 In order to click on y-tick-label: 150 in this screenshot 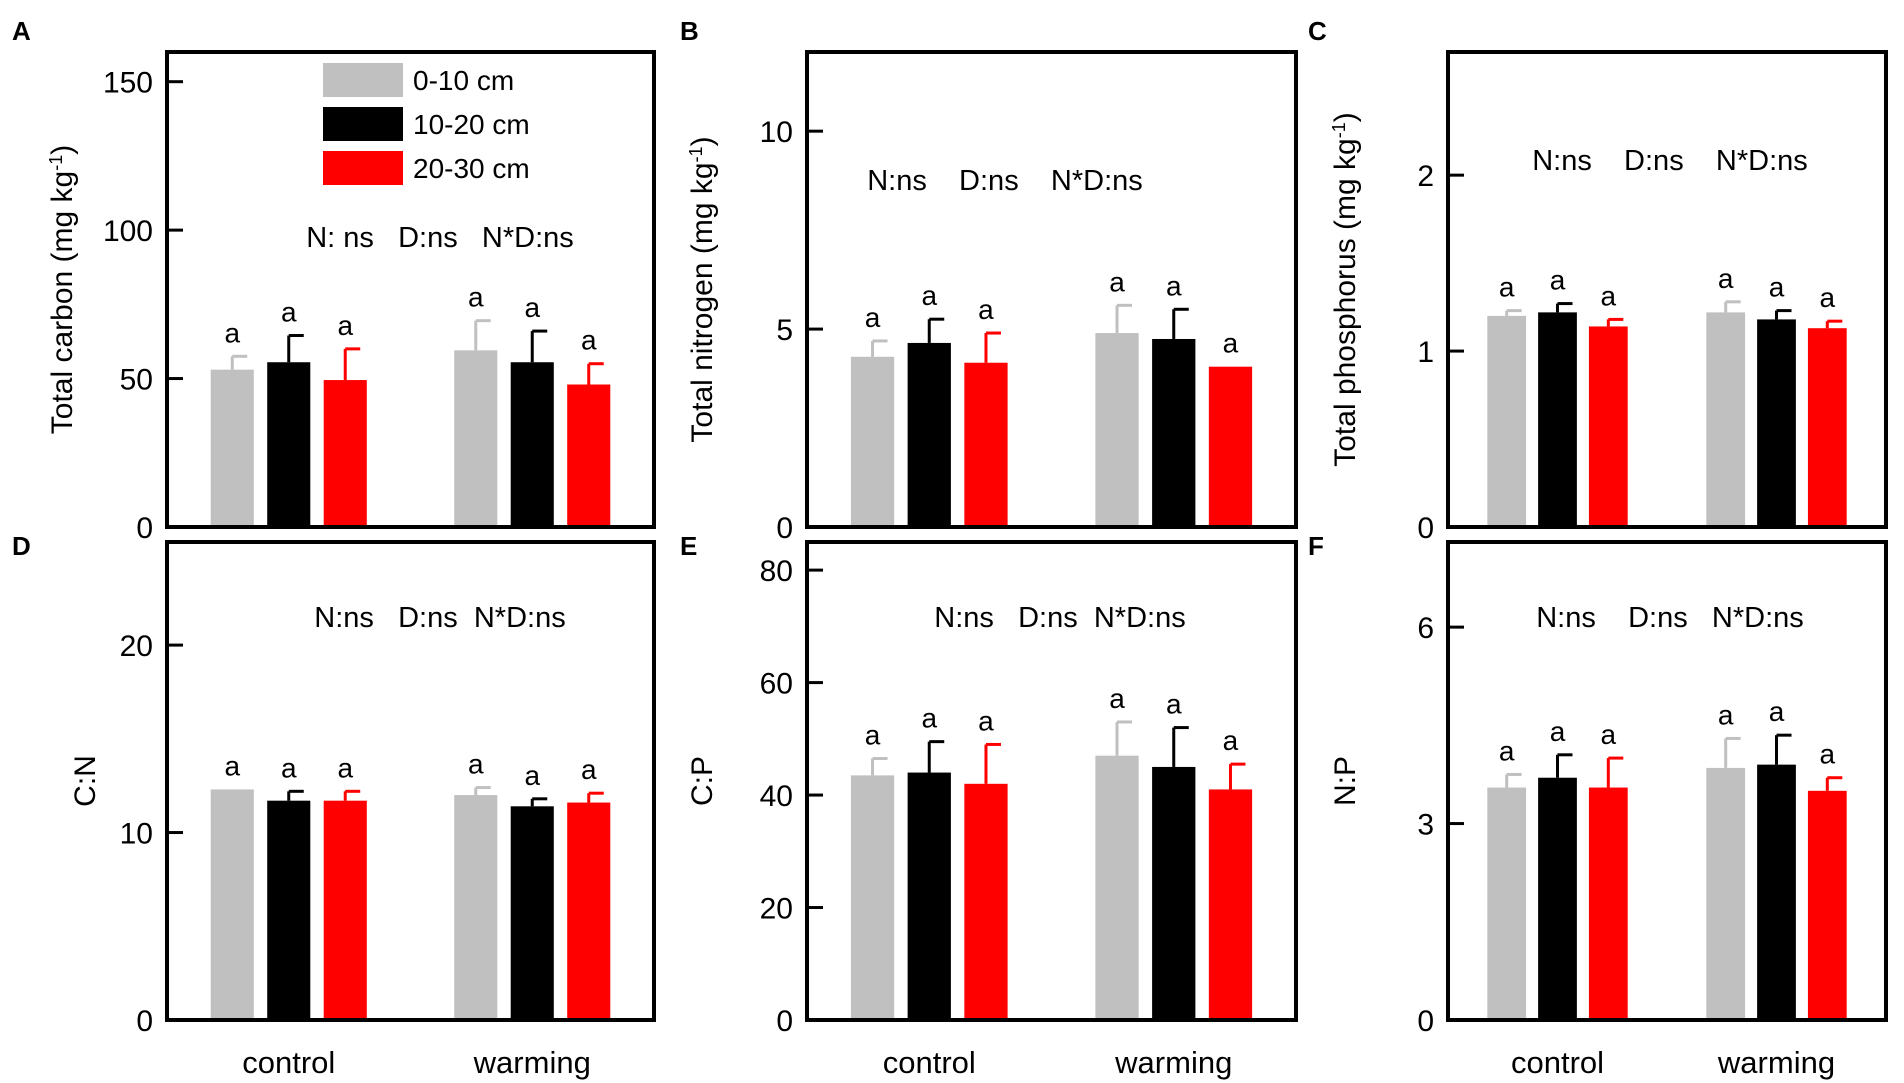, I will do `click(128, 83)`.